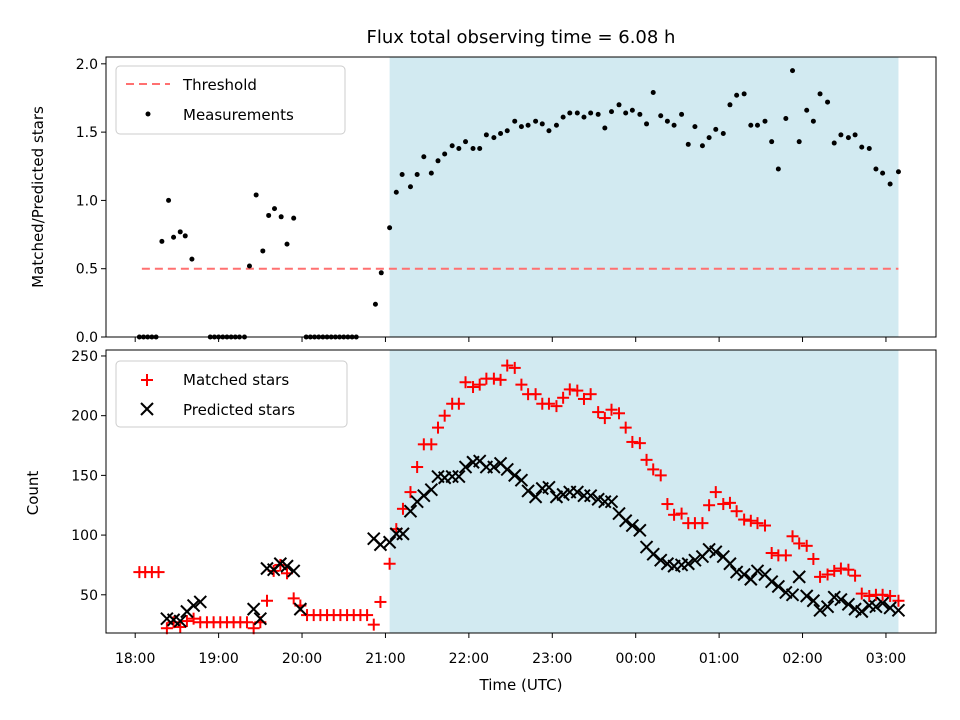 The height and width of the screenshot is (720, 960). What do you see at coordinates (38, 197) in the screenshot?
I see `ratio-y-label: Matched/Predicted stars` at bounding box center [38, 197].